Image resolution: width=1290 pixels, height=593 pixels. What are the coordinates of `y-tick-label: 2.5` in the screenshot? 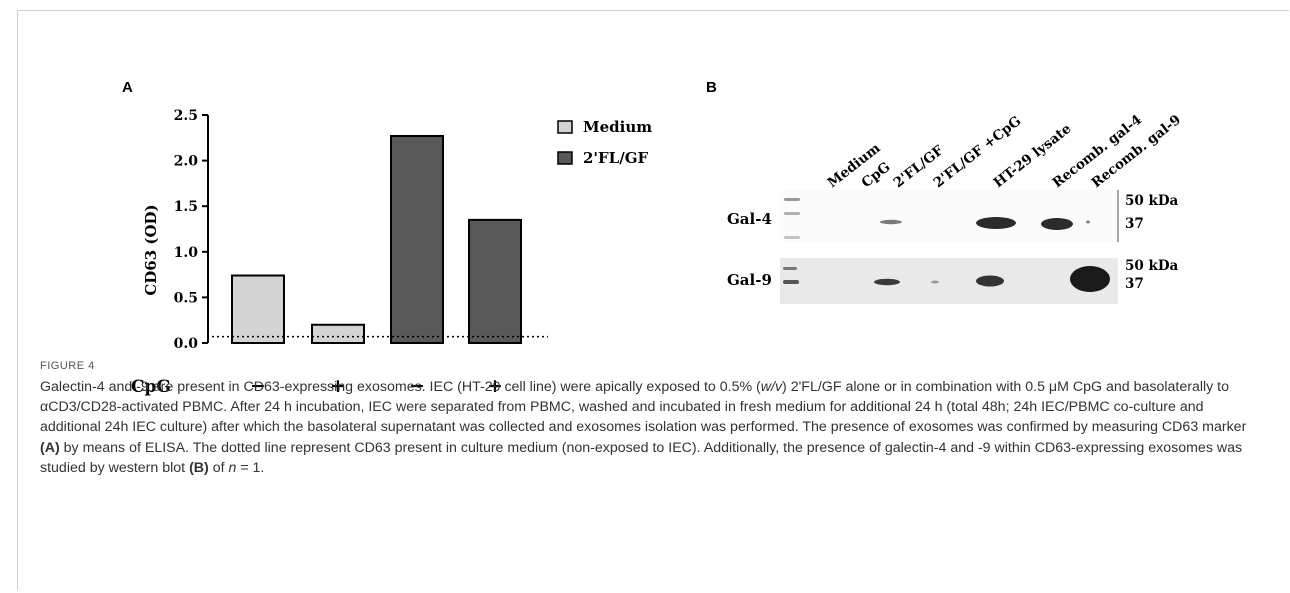 It's located at (186, 116).